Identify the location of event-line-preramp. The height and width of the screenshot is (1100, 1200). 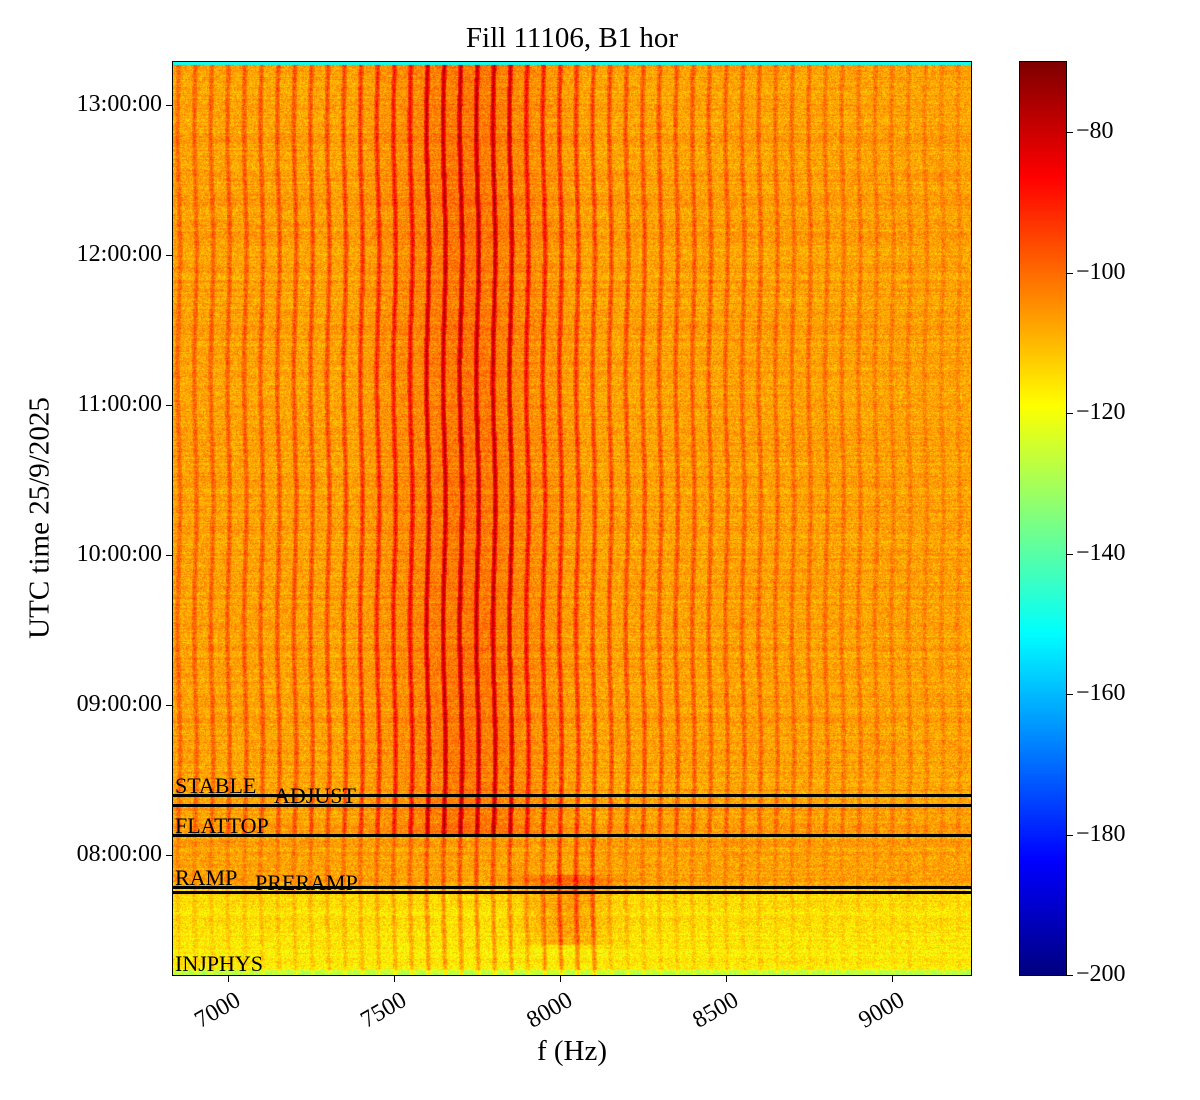
(572, 893).